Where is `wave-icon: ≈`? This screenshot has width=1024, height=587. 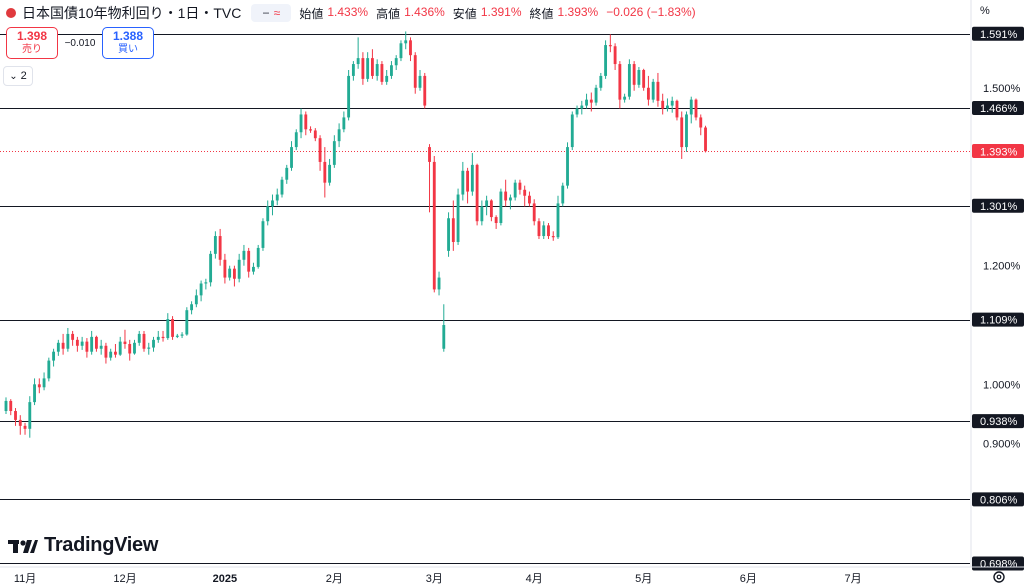
wave-icon: ≈ is located at coordinates (277, 13).